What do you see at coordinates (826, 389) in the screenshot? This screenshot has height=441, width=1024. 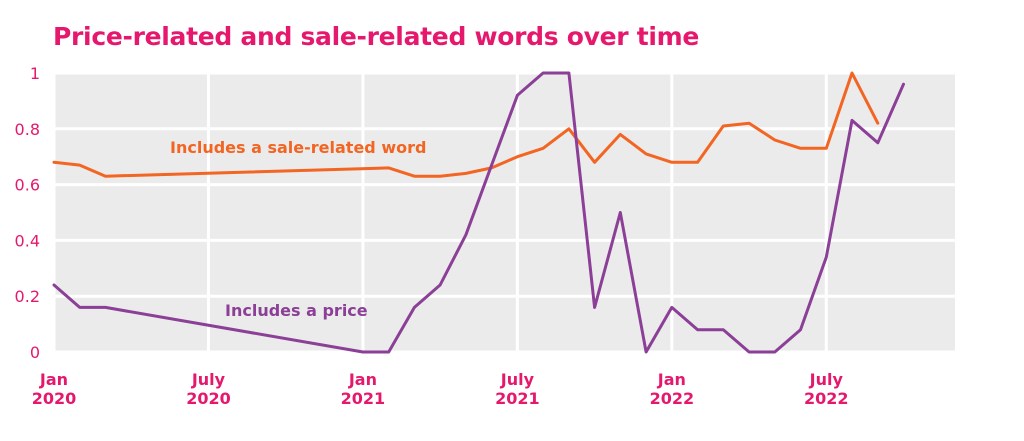 I see `x-tick-label: July 2022` at bounding box center [826, 389].